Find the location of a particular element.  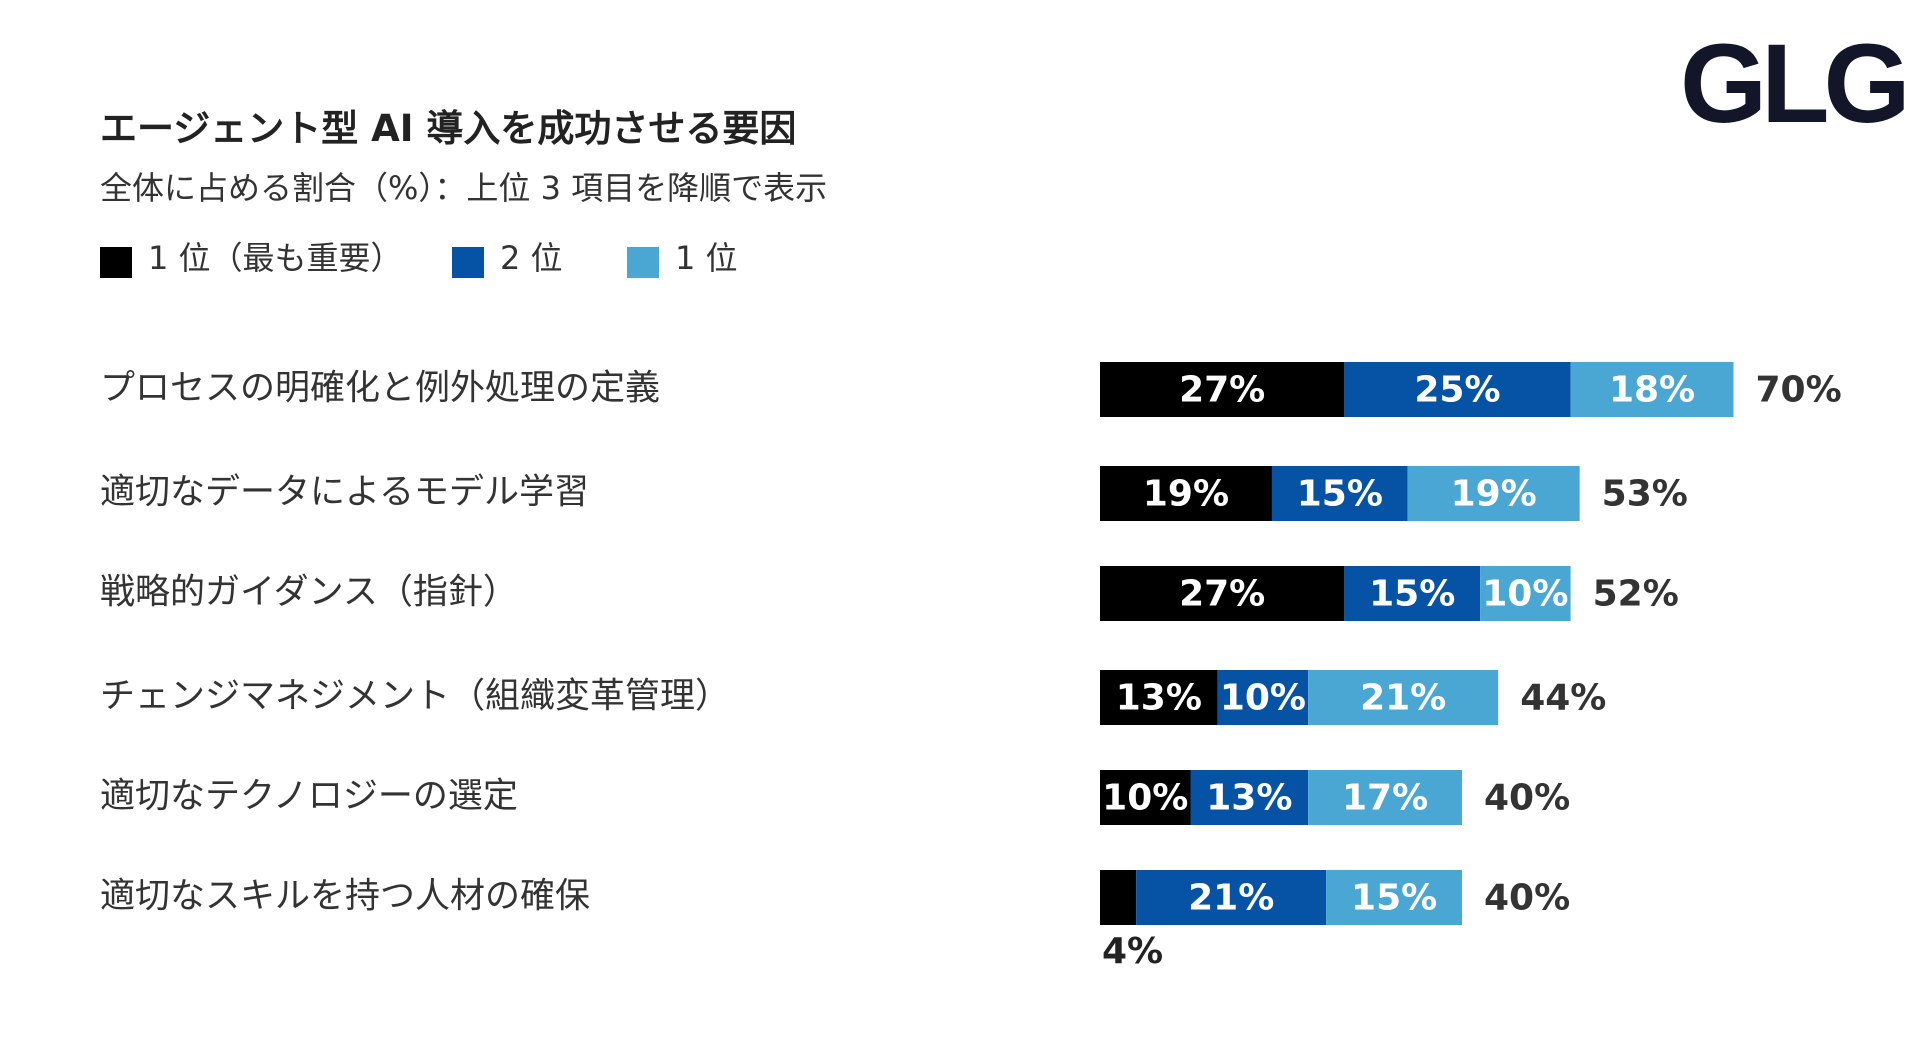

segment-value-label: 4% is located at coordinates (1132, 951).